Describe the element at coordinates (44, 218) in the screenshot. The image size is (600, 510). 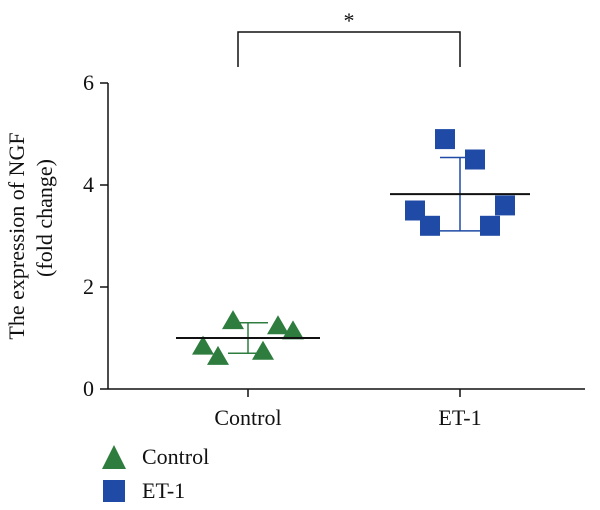
I see `y-axis-subtitle: (fold change)` at that location.